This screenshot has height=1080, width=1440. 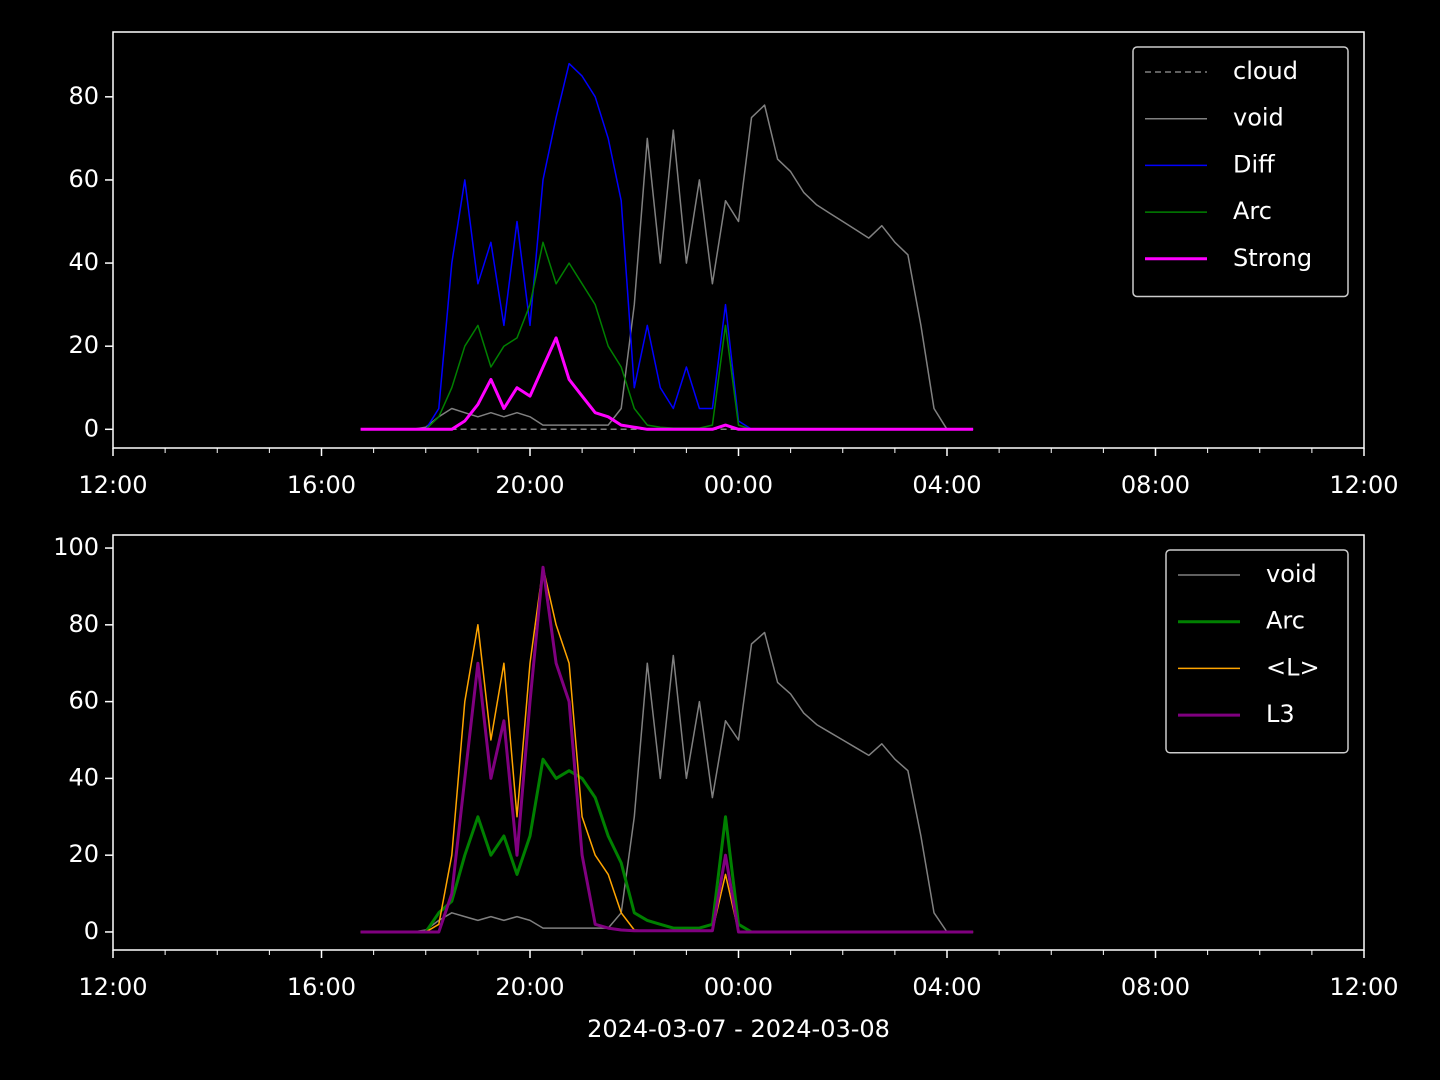 I want to click on legend-label: Diff, so click(x=1254, y=164).